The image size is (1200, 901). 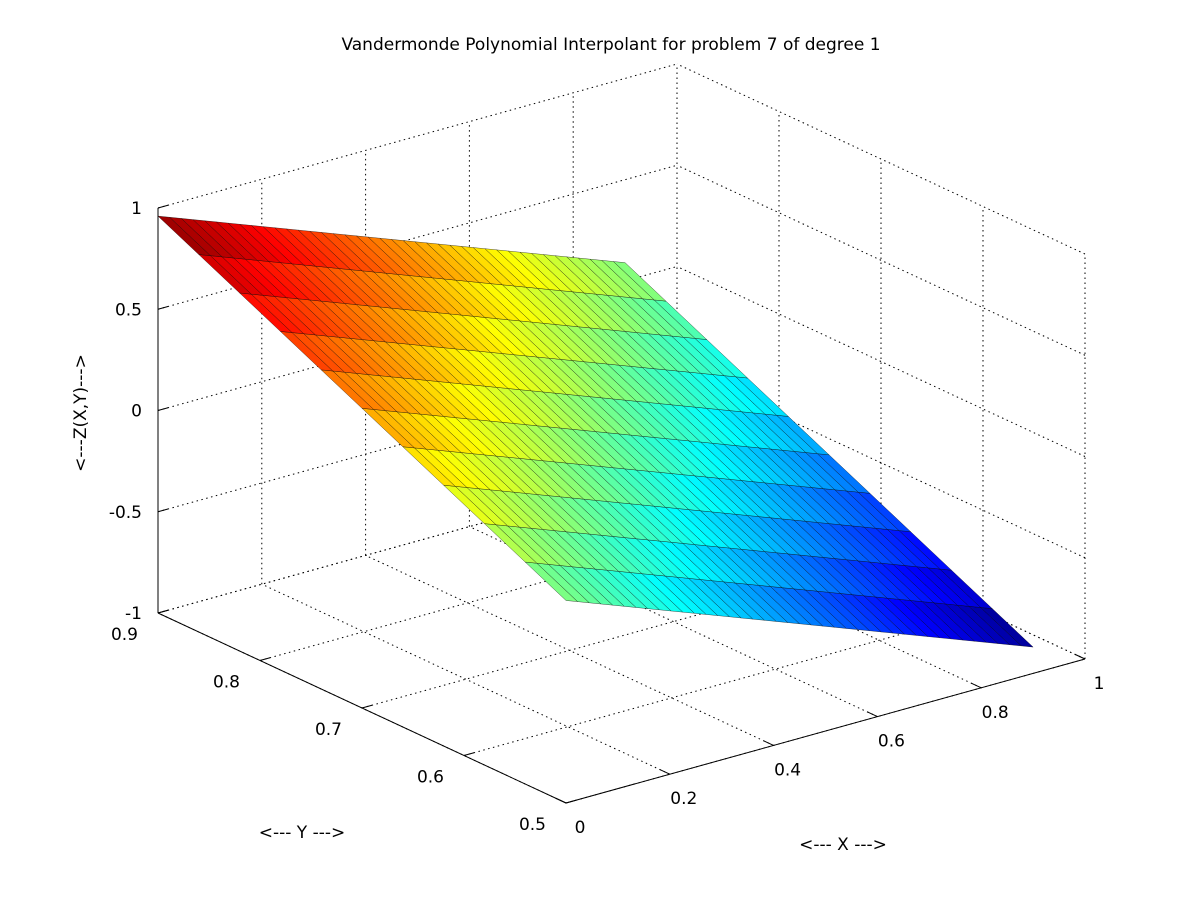 What do you see at coordinates (226, 683) in the screenshot?
I see `y-tick-label: 0.8` at bounding box center [226, 683].